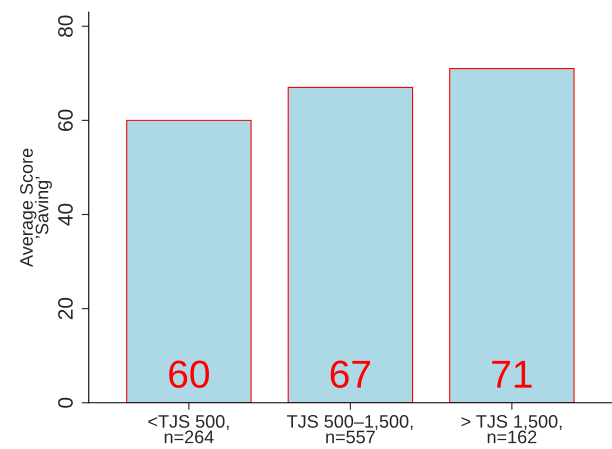  What do you see at coordinates (36, 207) in the screenshot?
I see `y-axis-title: Average Score ’Saving’` at bounding box center [36, 207].